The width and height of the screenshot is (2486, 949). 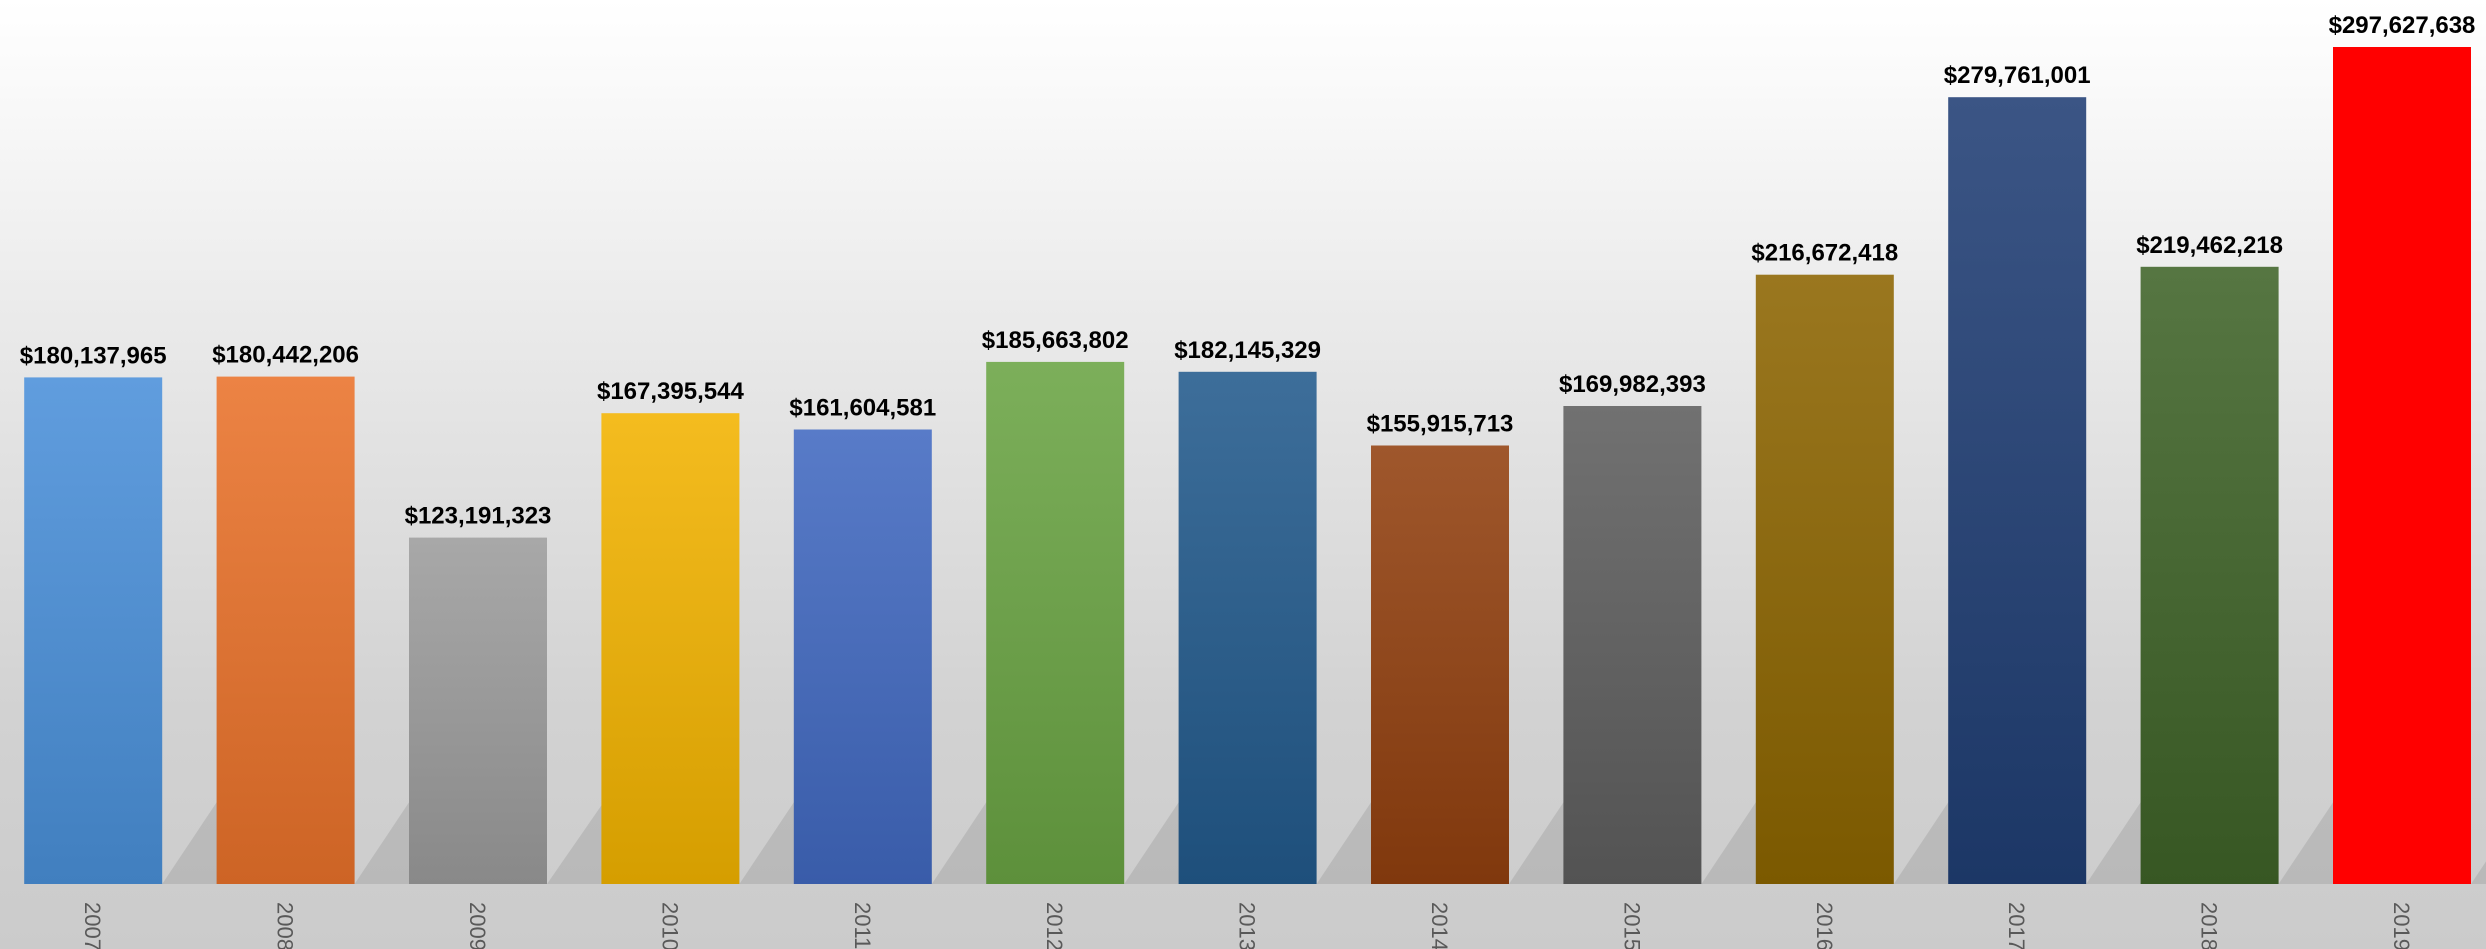 I want to click on x-tick-label-2009: 2009, so click(x=477, y=925).